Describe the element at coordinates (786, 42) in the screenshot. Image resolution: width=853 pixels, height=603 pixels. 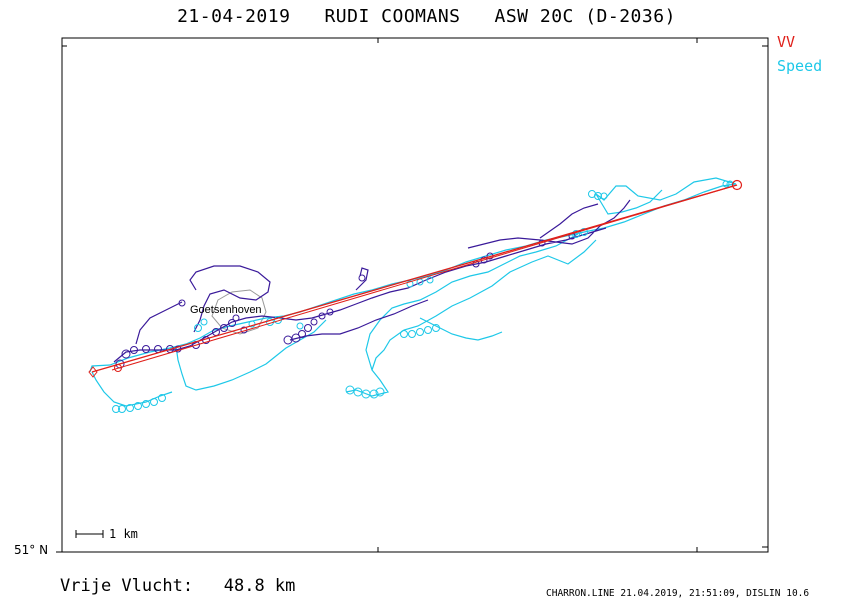
I see `legend-vv: VV` at that location.